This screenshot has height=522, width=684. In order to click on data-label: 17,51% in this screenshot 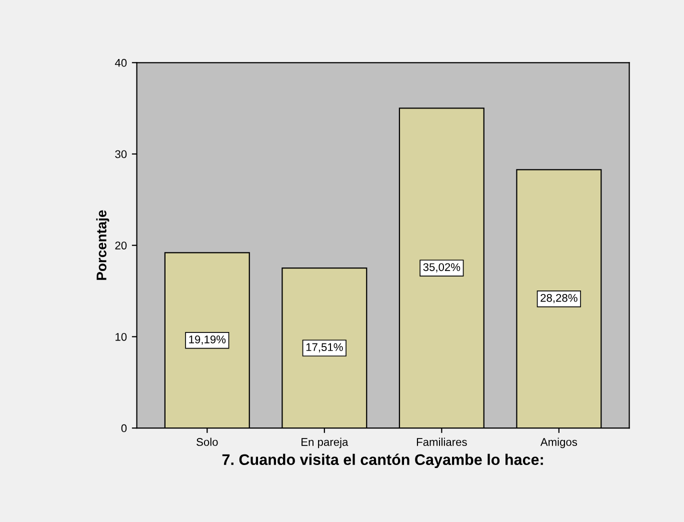, I will do `click(324, 347)`.